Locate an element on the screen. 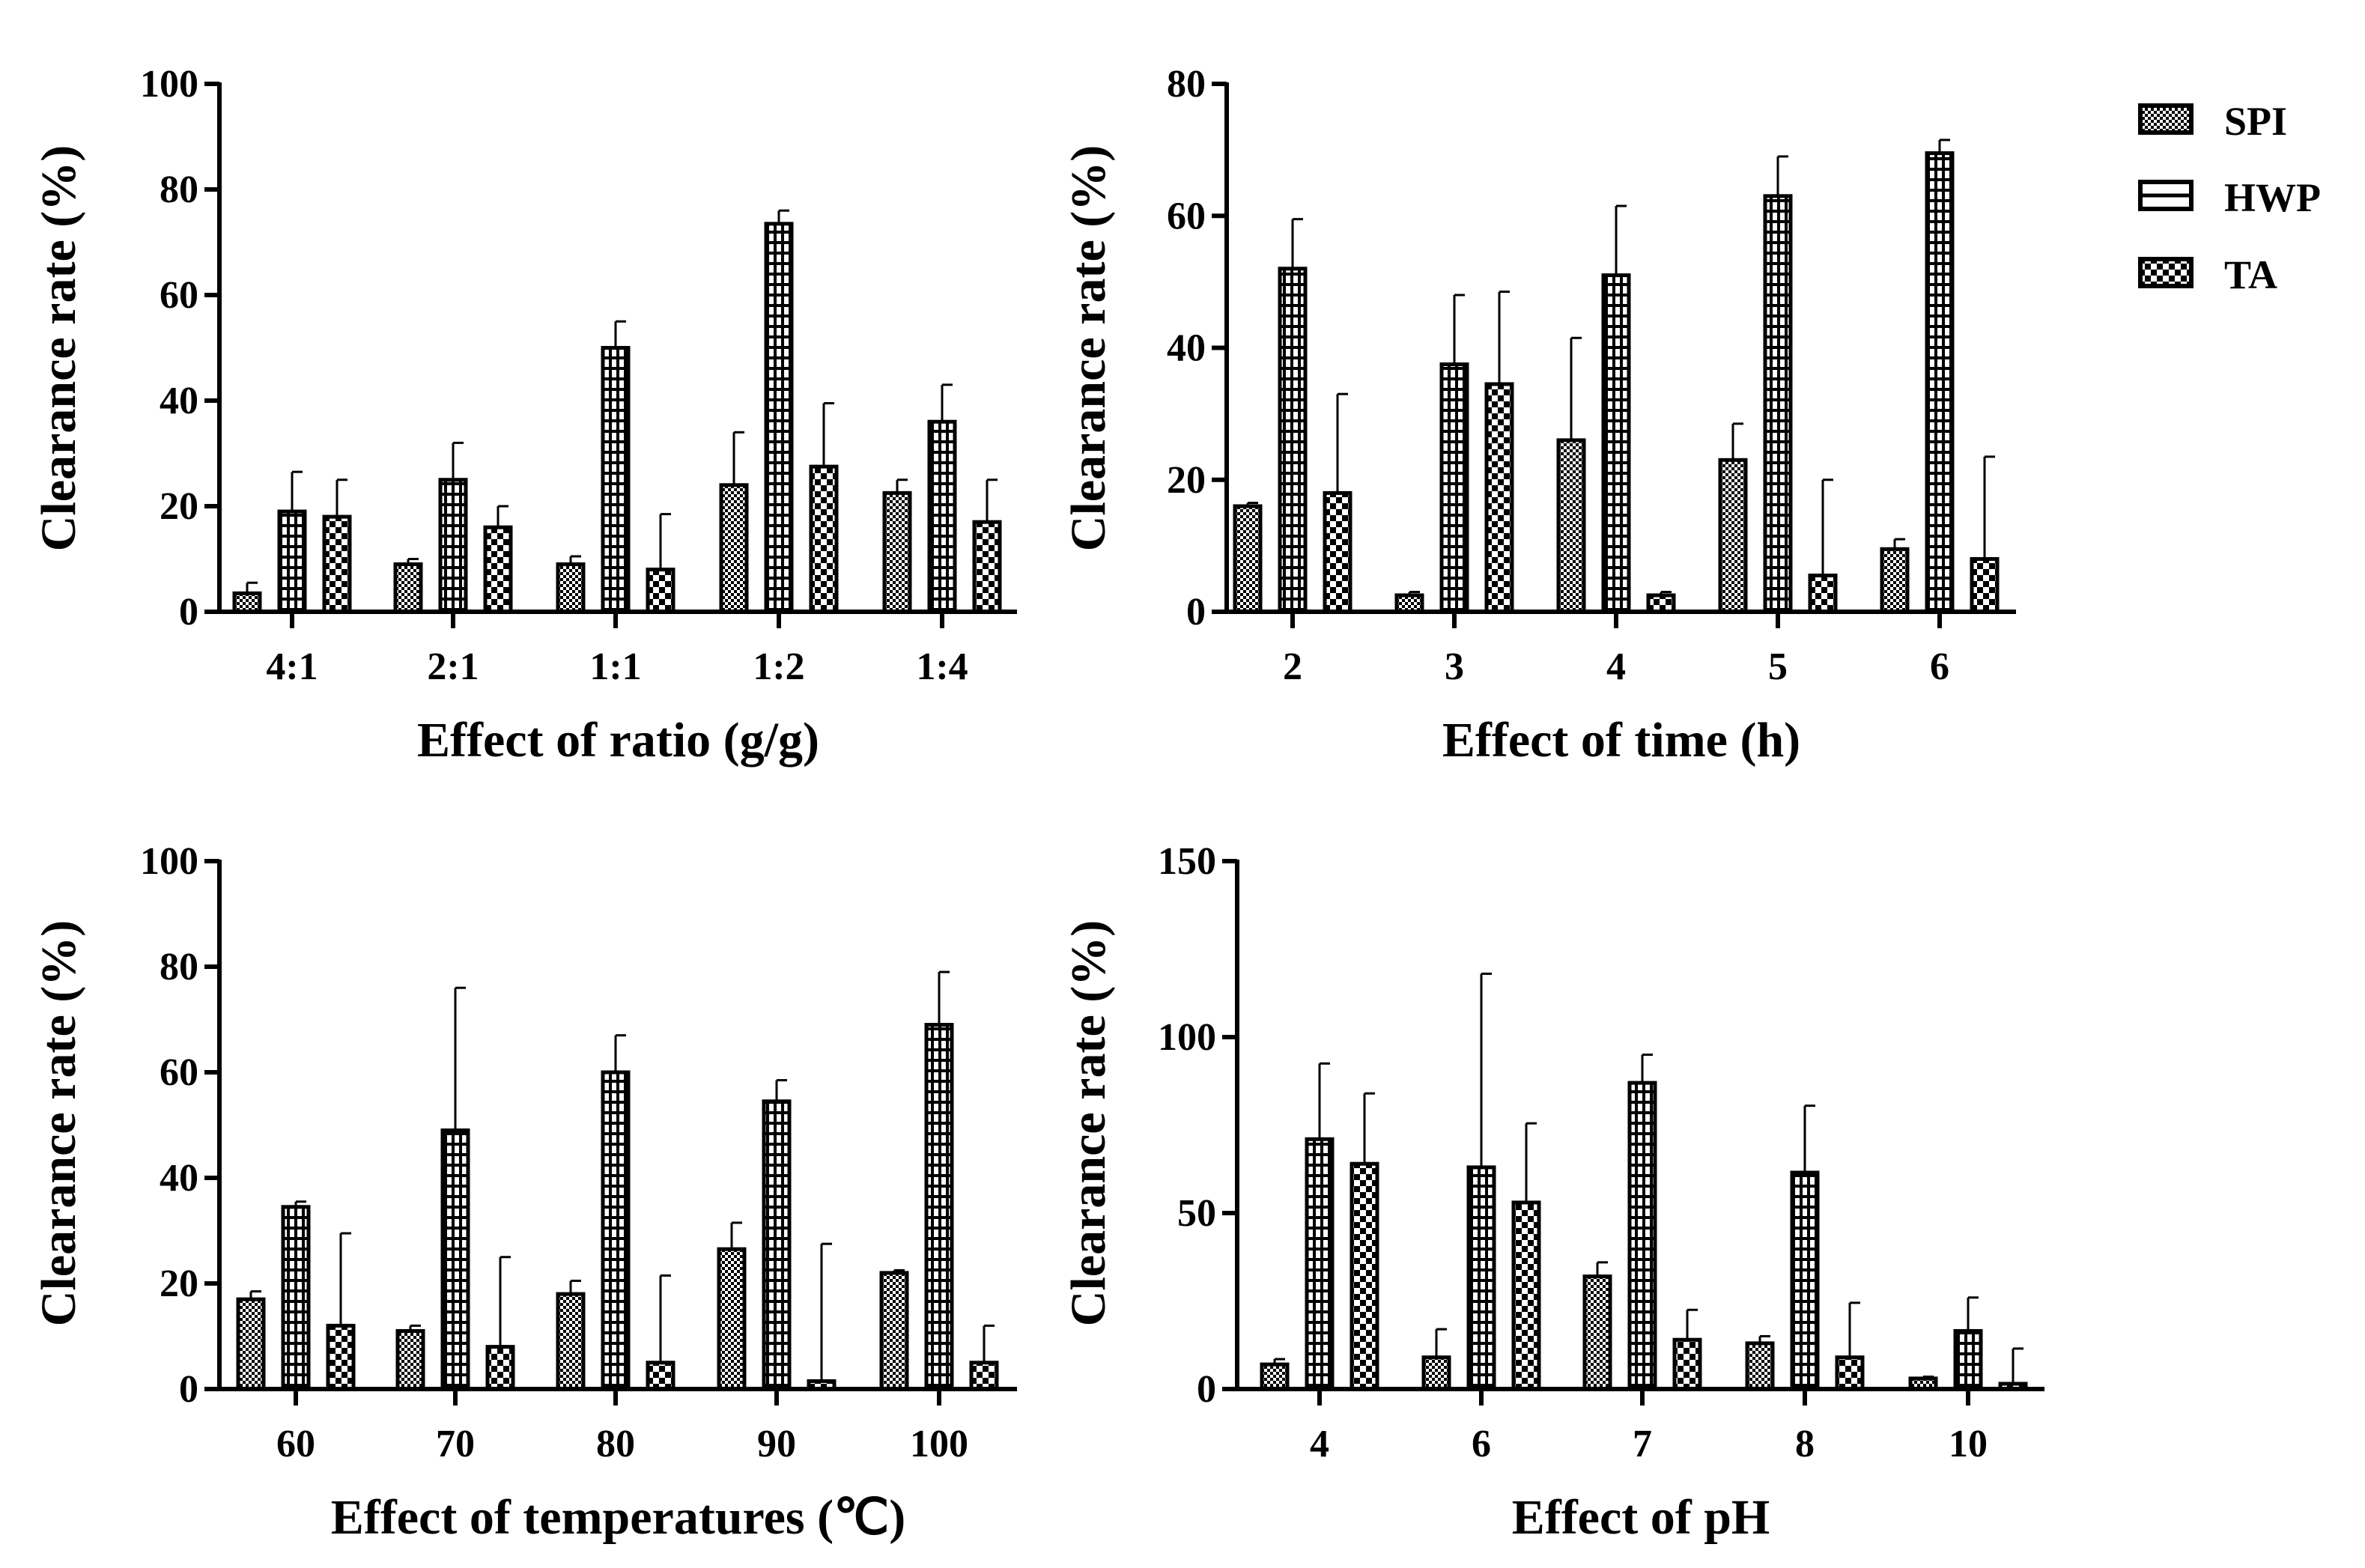 The image size is (2365, 1568). y-tick-label-ratio-80: 80 is located at coordinates (179, 189).